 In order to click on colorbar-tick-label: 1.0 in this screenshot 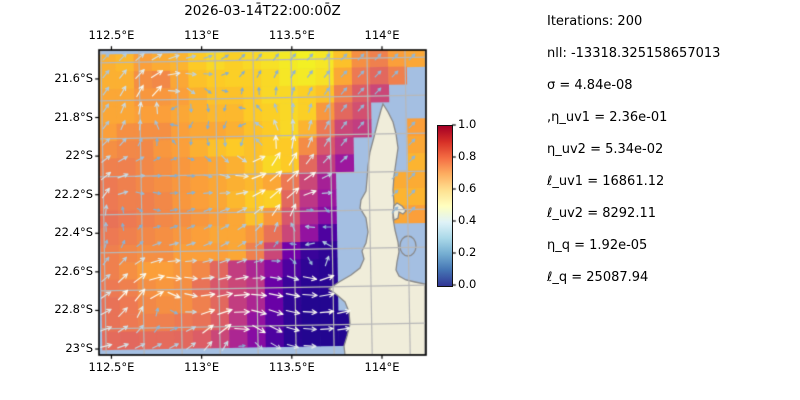, I will do `click(467, 124)`.